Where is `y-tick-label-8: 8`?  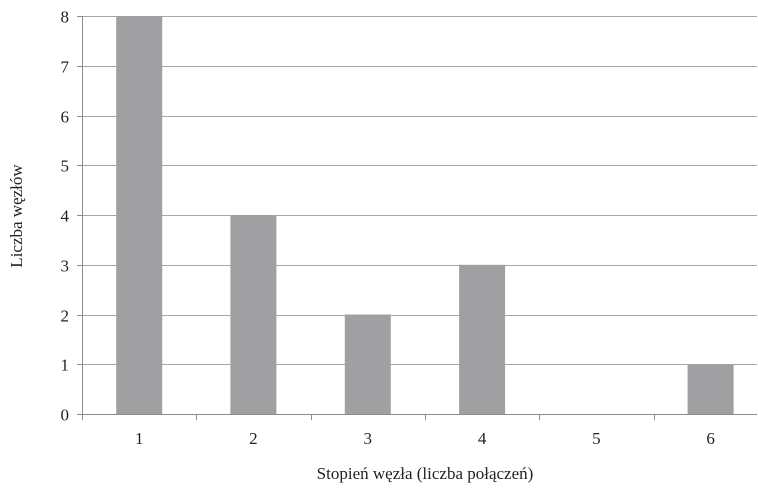 y-tick-label-8: 8 is located at coordinates (65, 17).